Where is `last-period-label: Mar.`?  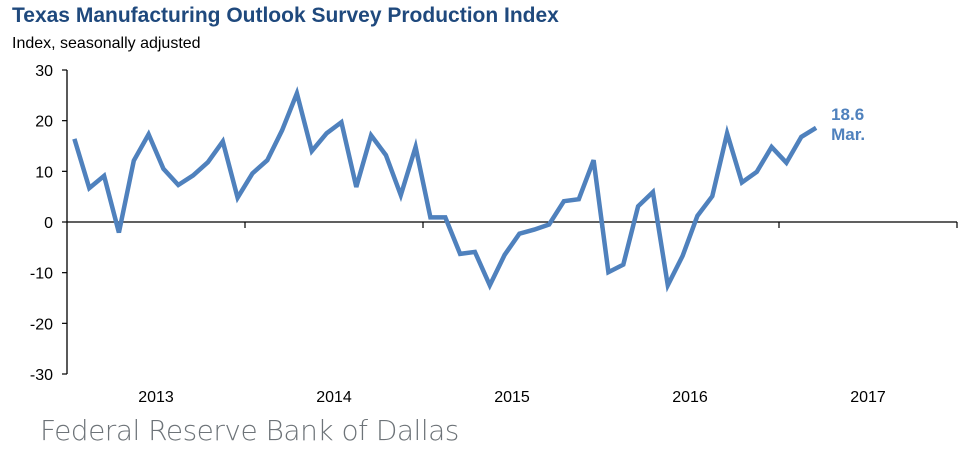 last-period-label: Mar. is located at coordinates (848, 134).